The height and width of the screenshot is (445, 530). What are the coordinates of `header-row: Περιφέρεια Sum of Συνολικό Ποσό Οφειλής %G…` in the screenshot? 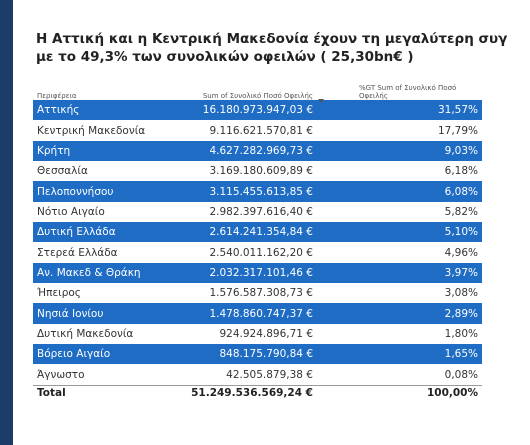 It's located at (257, 93).